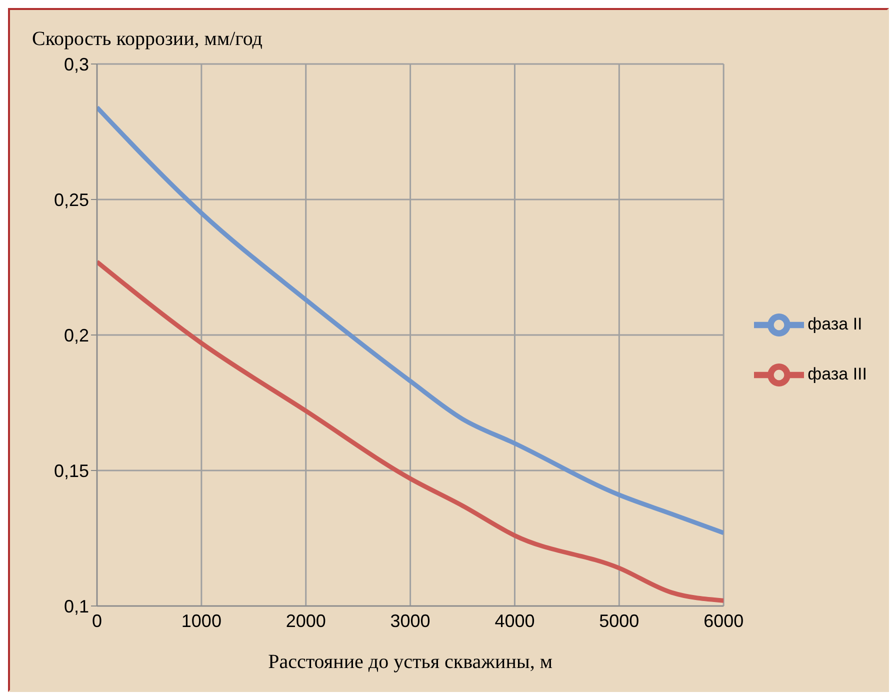  I want to click on x-tick-label: 4000, so click(514, 620).